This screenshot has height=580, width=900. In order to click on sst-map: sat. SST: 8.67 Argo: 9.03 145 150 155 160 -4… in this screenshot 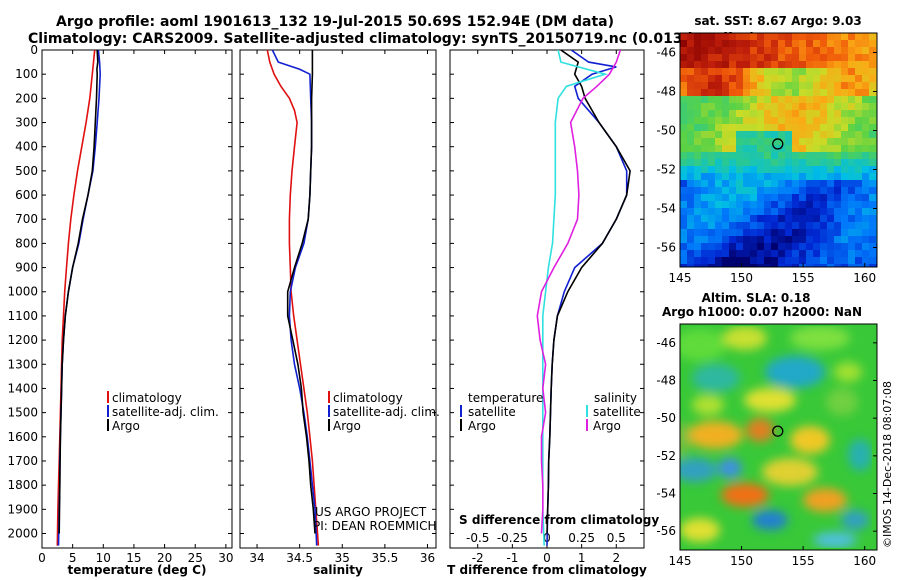, I will do `click(767, 149)`.